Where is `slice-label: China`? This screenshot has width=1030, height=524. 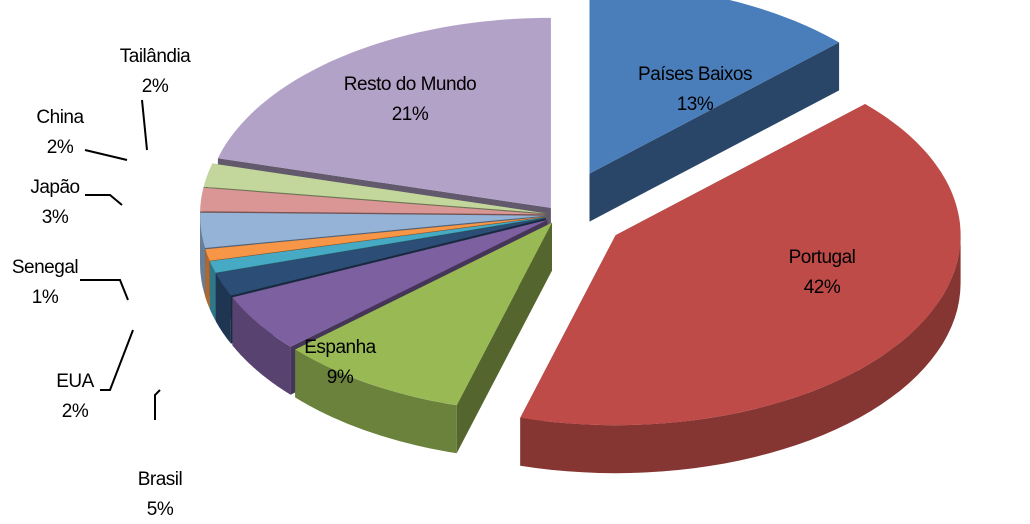
slice-label: China is located at coordinates (60, 117).